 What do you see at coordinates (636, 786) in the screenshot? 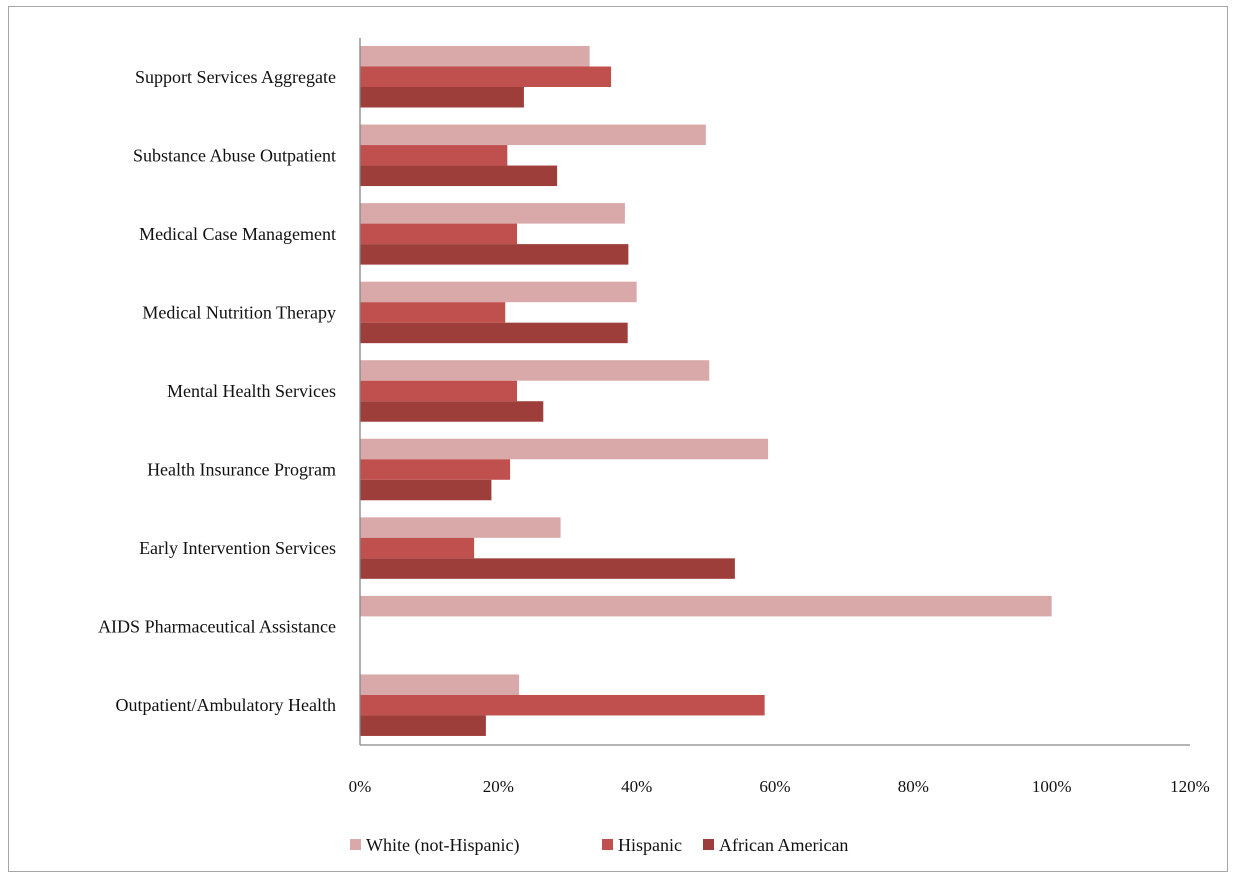
I see `x-tick-label: 40%` at bounding box center [636, 786].